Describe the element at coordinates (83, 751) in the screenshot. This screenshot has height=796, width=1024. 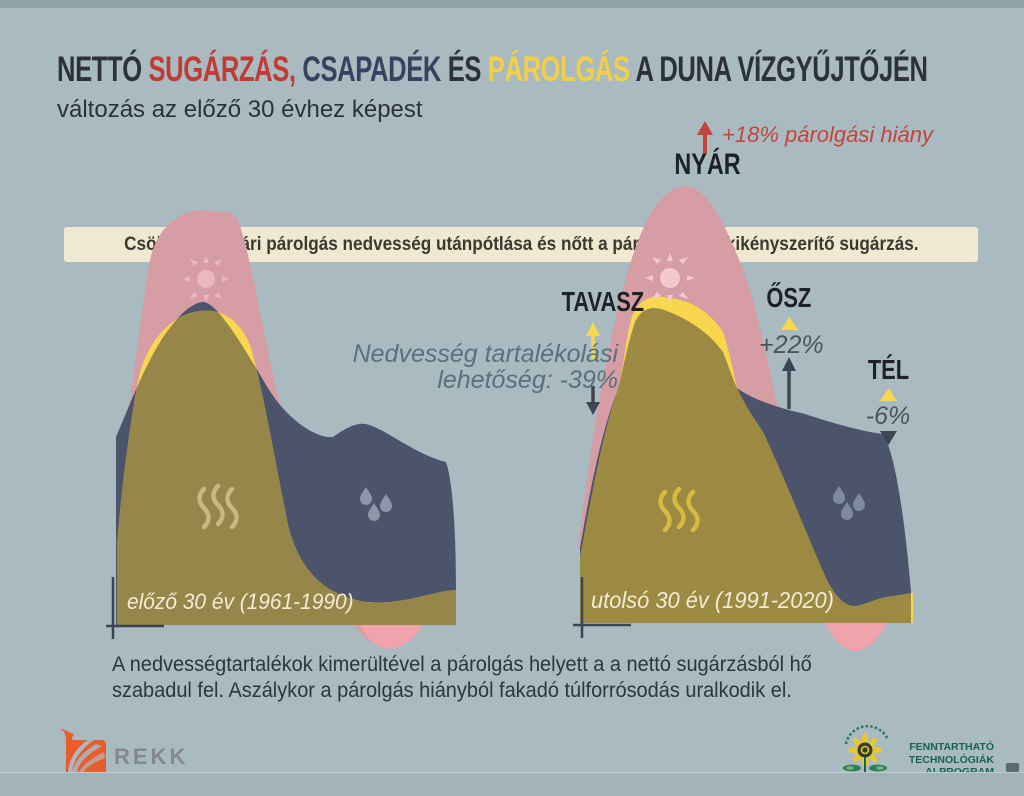
I see `rekk-logo-icon` at that location.